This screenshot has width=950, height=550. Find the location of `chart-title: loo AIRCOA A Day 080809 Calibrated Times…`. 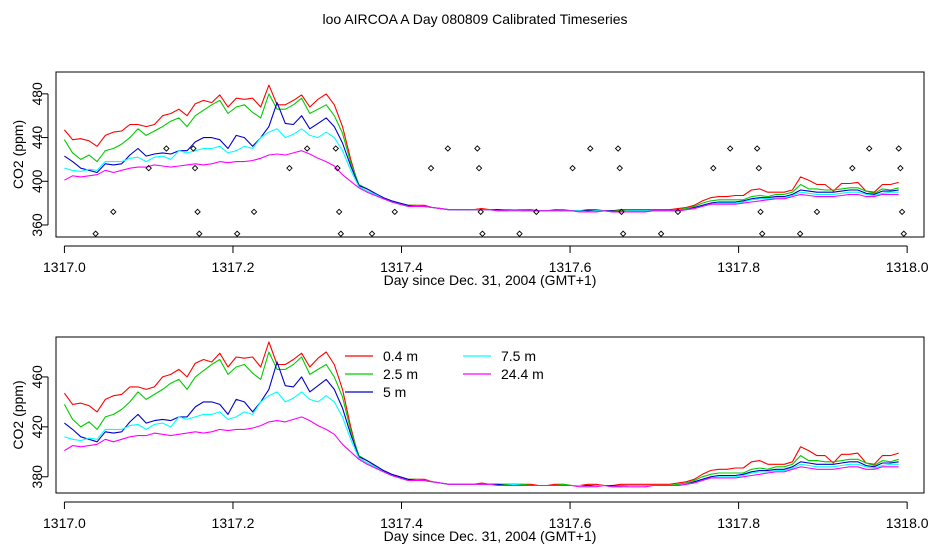

chart-title: loo AIRCOA A Day 080809 Calibrated Times… is located at coordinates (475, 19).